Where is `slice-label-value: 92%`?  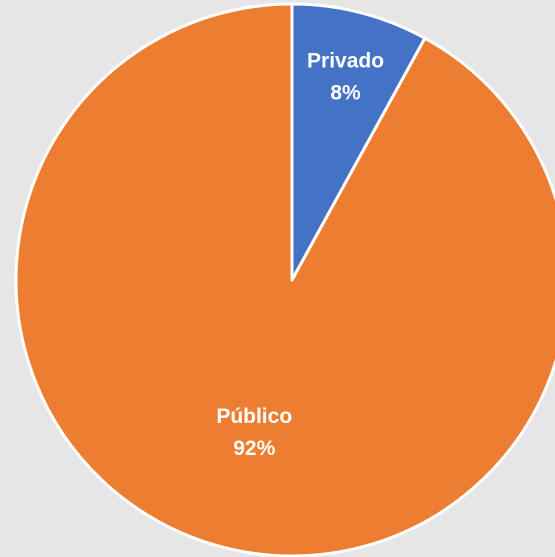
slice-label-value: 92% is located at coordinates (254, 448).